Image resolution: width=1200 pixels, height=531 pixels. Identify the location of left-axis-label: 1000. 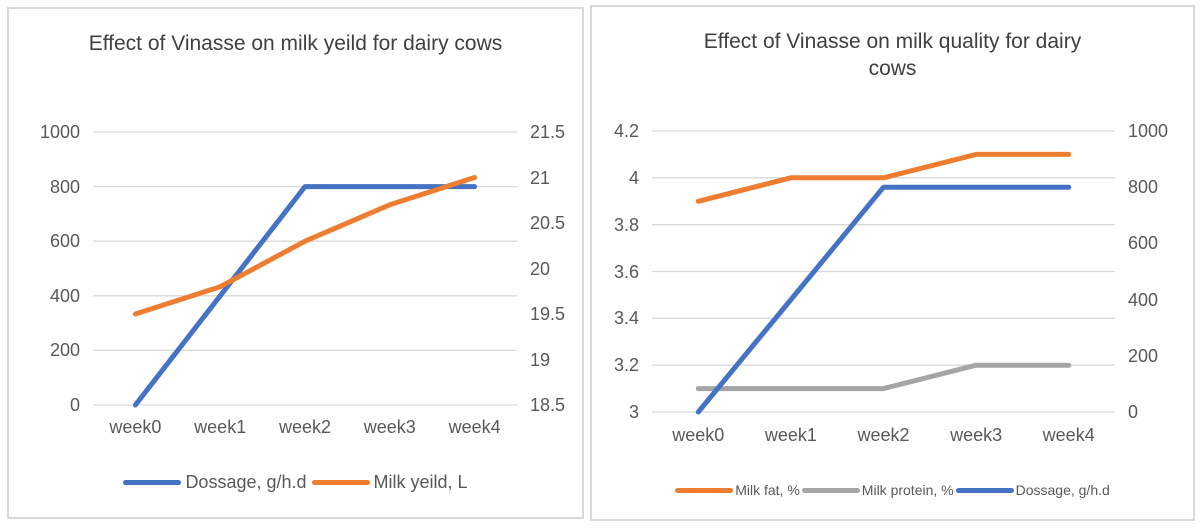
(59, 132).